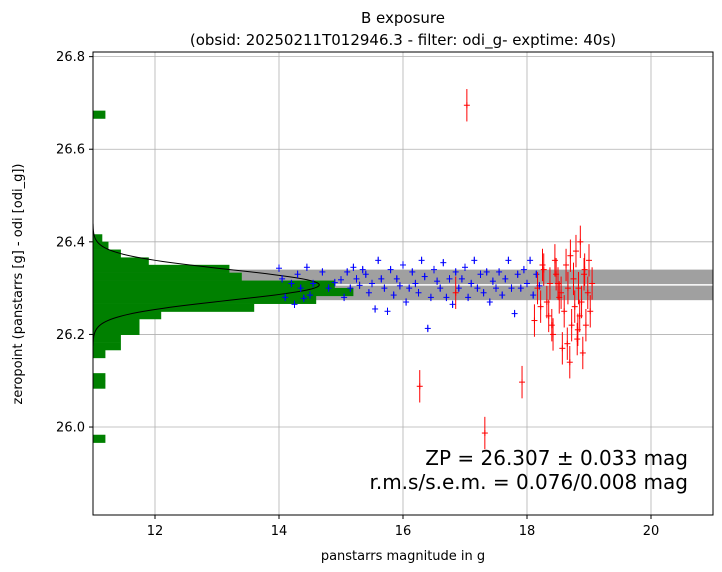  Describe the element at coordinates (556, 458) in the screenshot. I see `zeropoint-annotation: ZP = 26.307 ± 0.033 mag` at that location.